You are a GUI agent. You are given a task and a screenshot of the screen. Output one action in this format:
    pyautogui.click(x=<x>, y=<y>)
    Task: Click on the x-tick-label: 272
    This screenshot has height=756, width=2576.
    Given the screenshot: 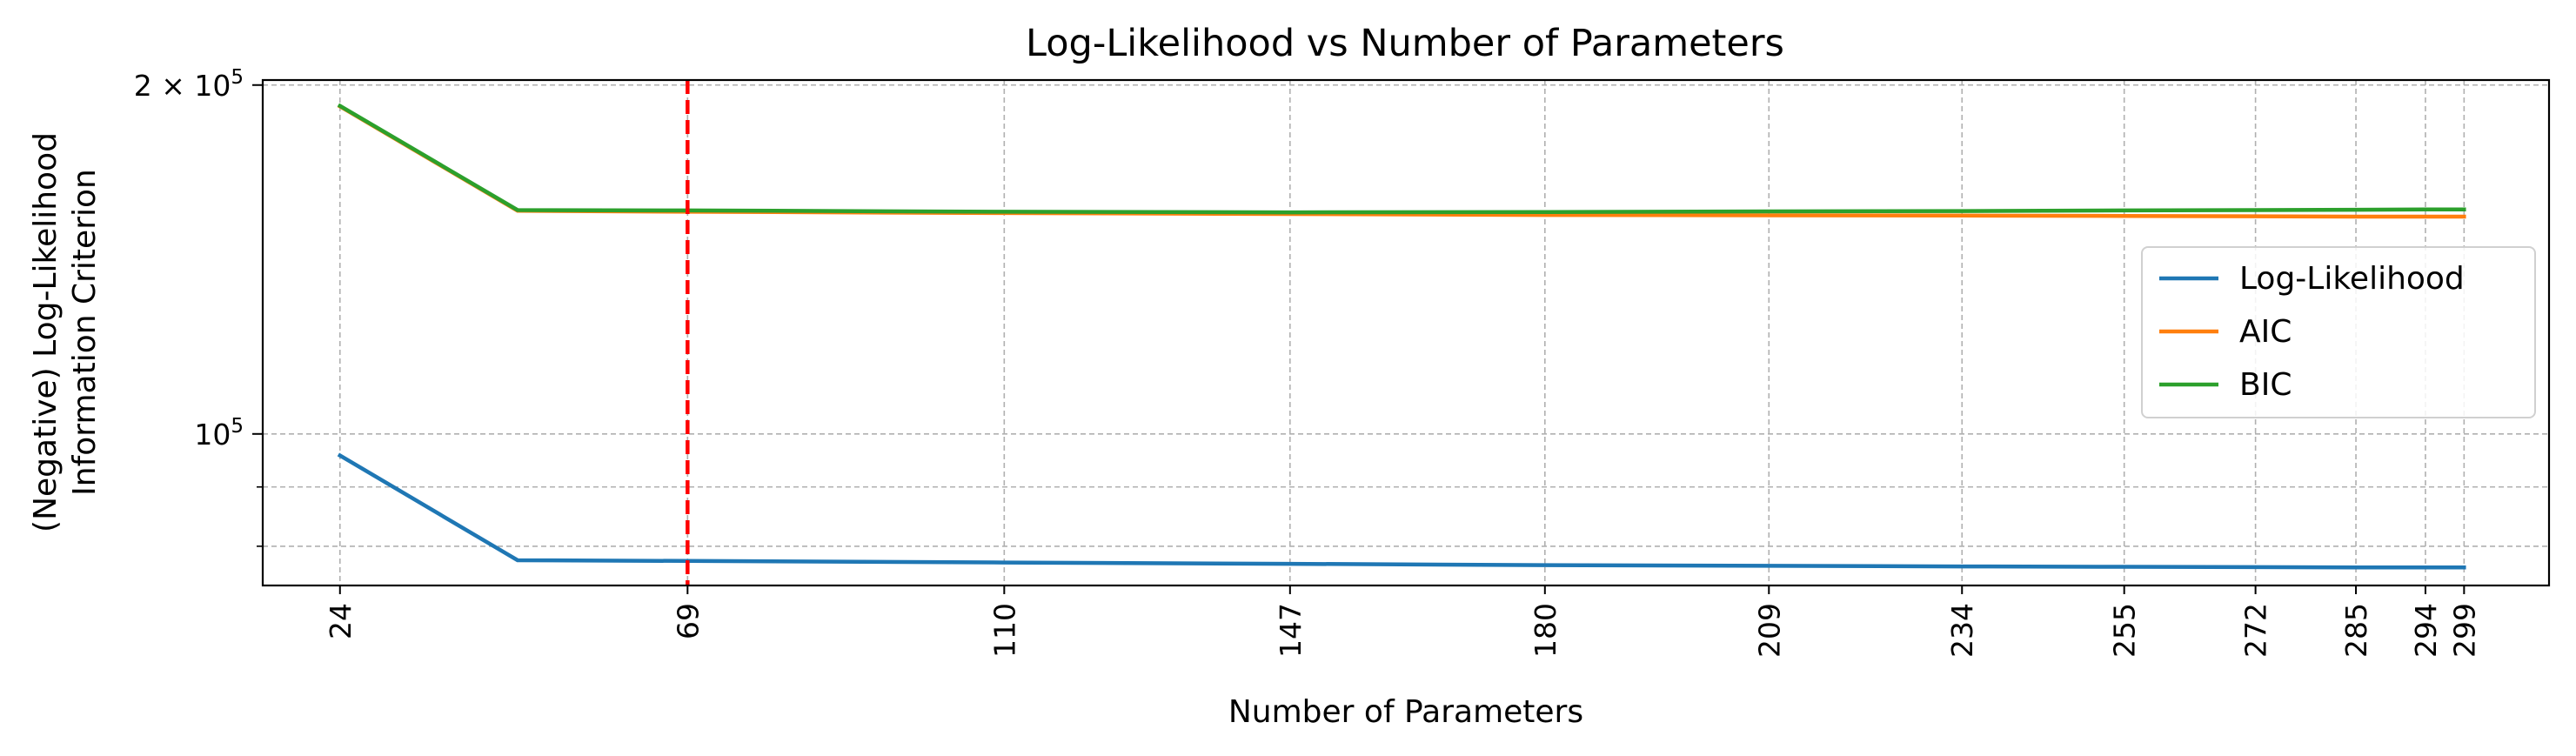 What is the action you would take?
    pyautogui.click(x=2256, y=630)
    